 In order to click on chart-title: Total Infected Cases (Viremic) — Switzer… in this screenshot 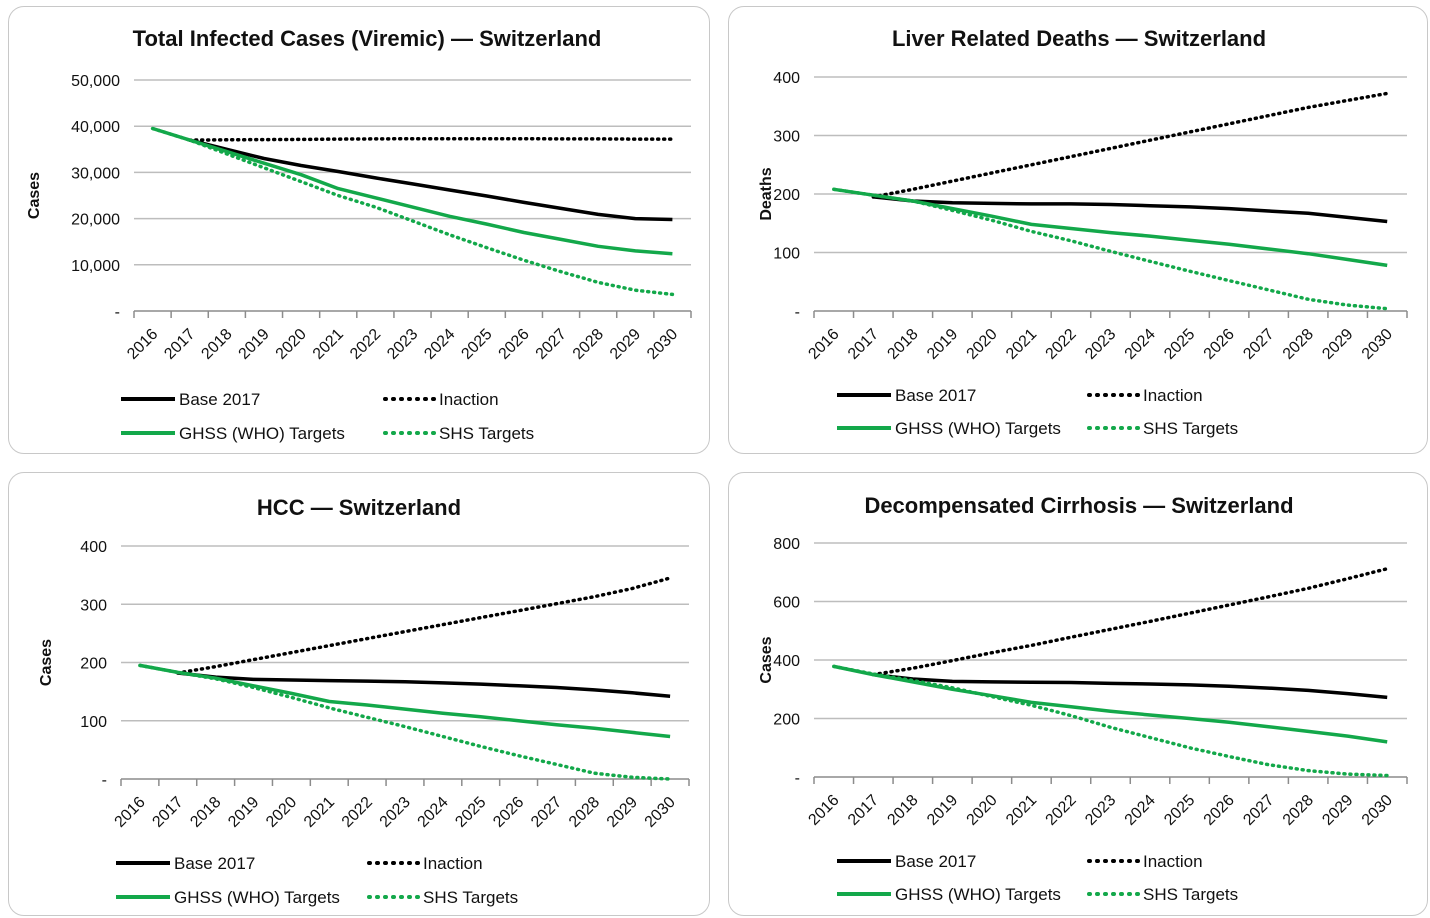, I will do `click(367, 38)`.